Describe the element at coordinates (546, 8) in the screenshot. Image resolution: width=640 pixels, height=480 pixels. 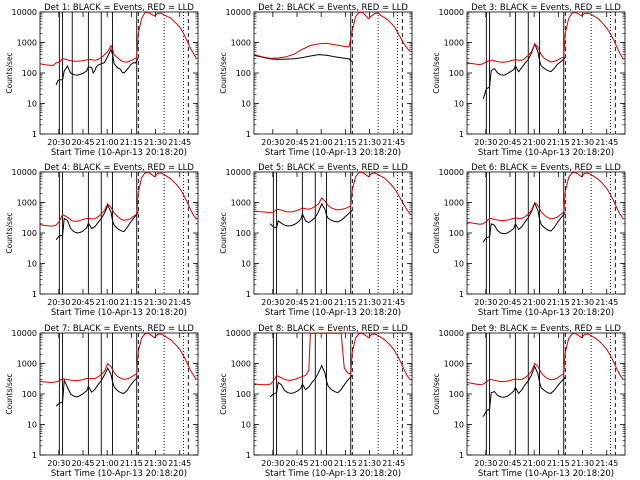
I see `panel-title: Det 3: BLACK = Events, RED = LLD` at that location.